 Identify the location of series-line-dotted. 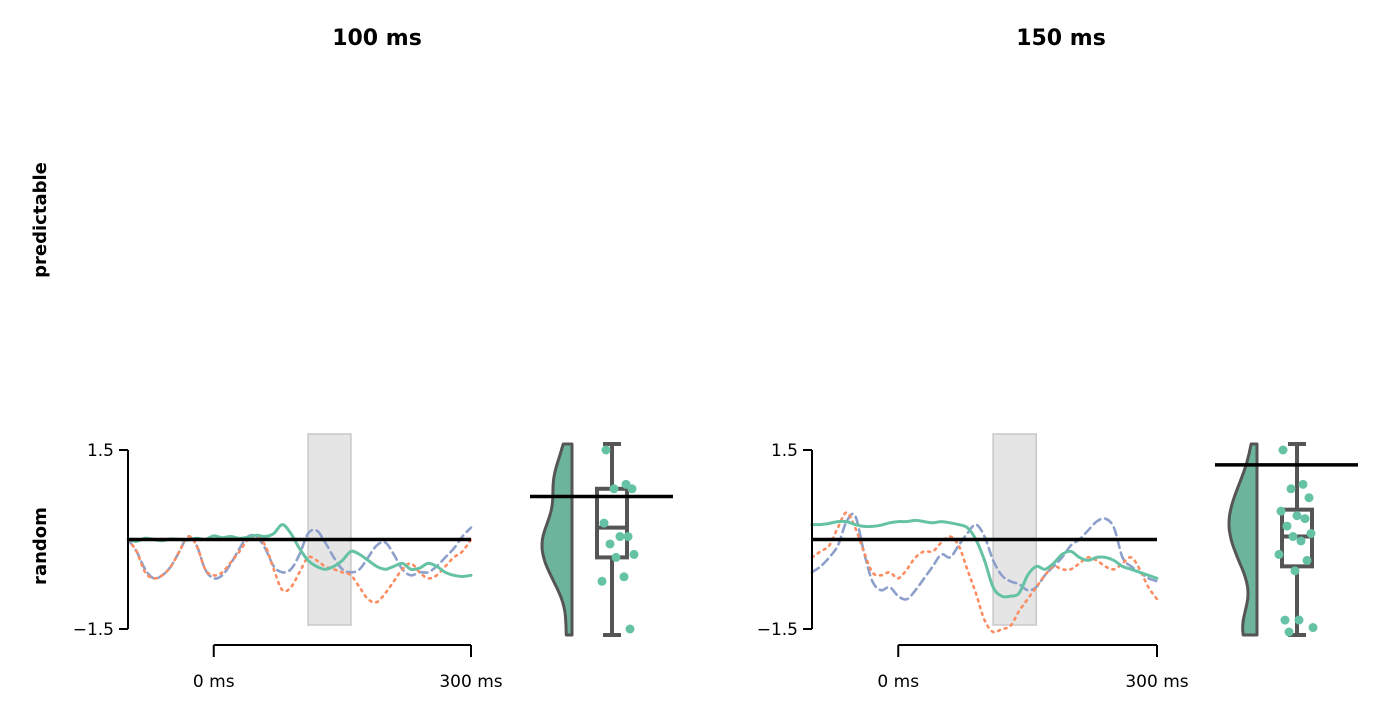
(984, 572).